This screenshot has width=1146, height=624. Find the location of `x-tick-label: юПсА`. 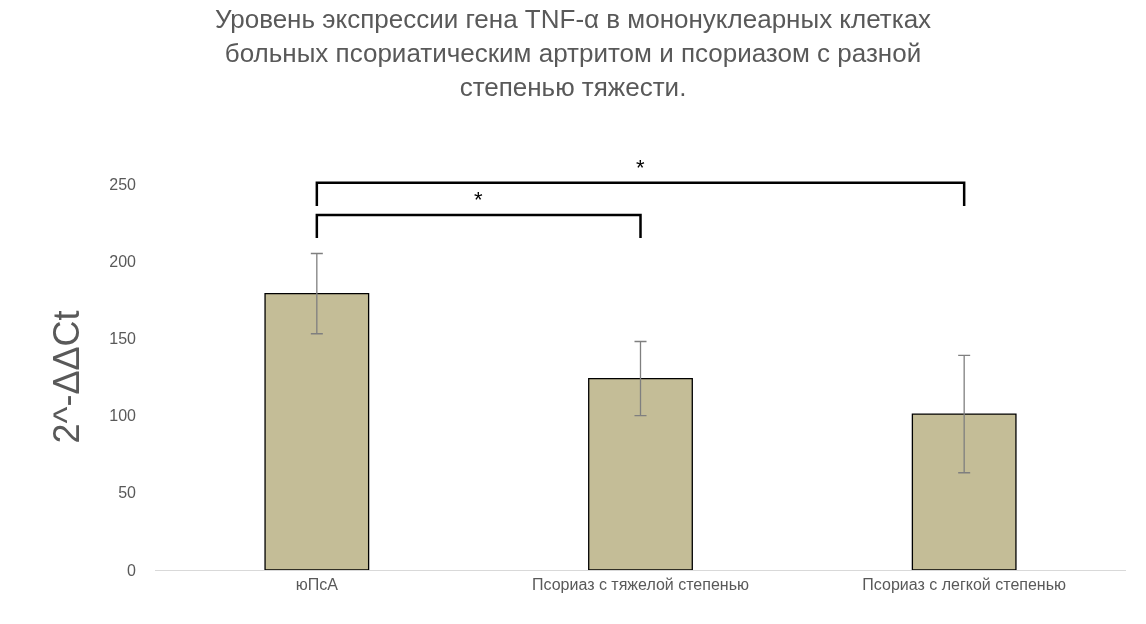

x-tick-label: юПсА is located at coordinates (317, 585).